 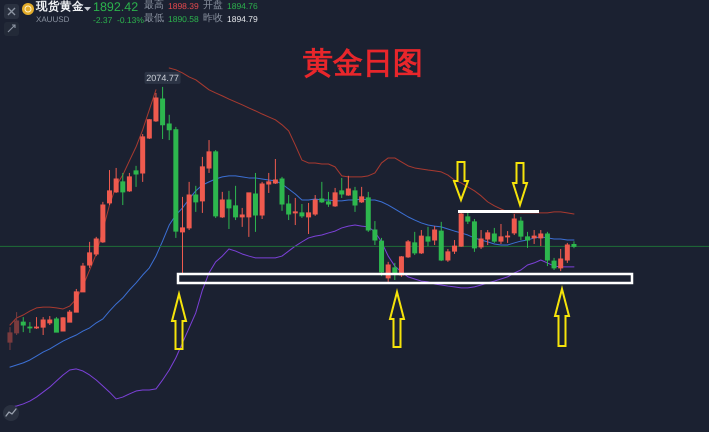 What do you see at coordinates (60, 7) in the screenshot?
I see `text: 现货黄金` at bounding box center [60, 7].